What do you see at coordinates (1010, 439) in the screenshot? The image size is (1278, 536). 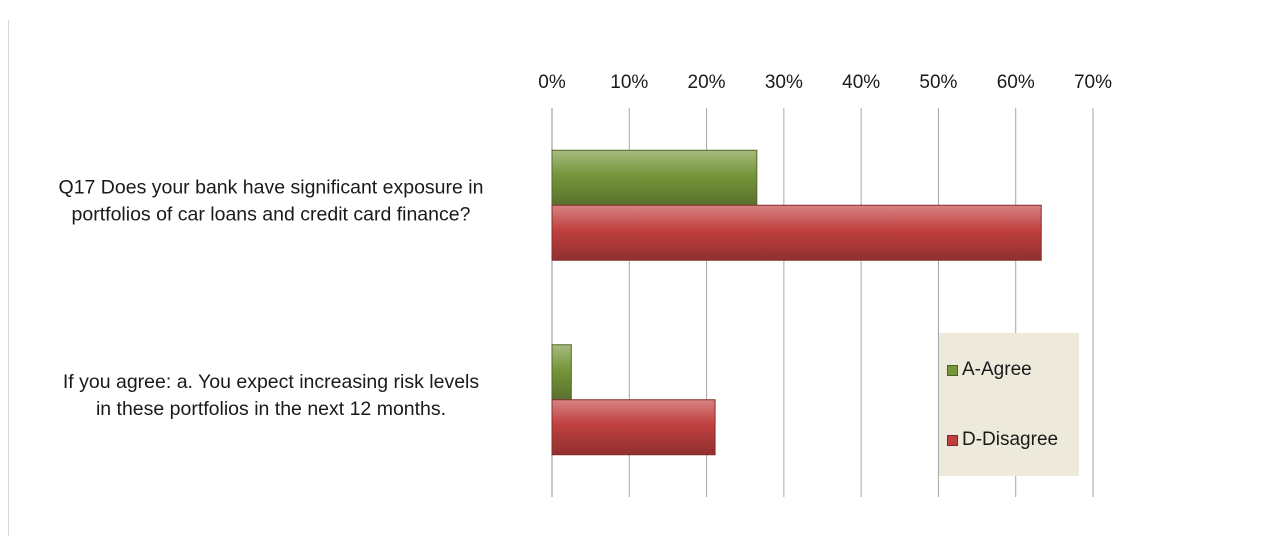 I see `legend-label-disagree: D-Disagree` at bounding box center [1010, 439].